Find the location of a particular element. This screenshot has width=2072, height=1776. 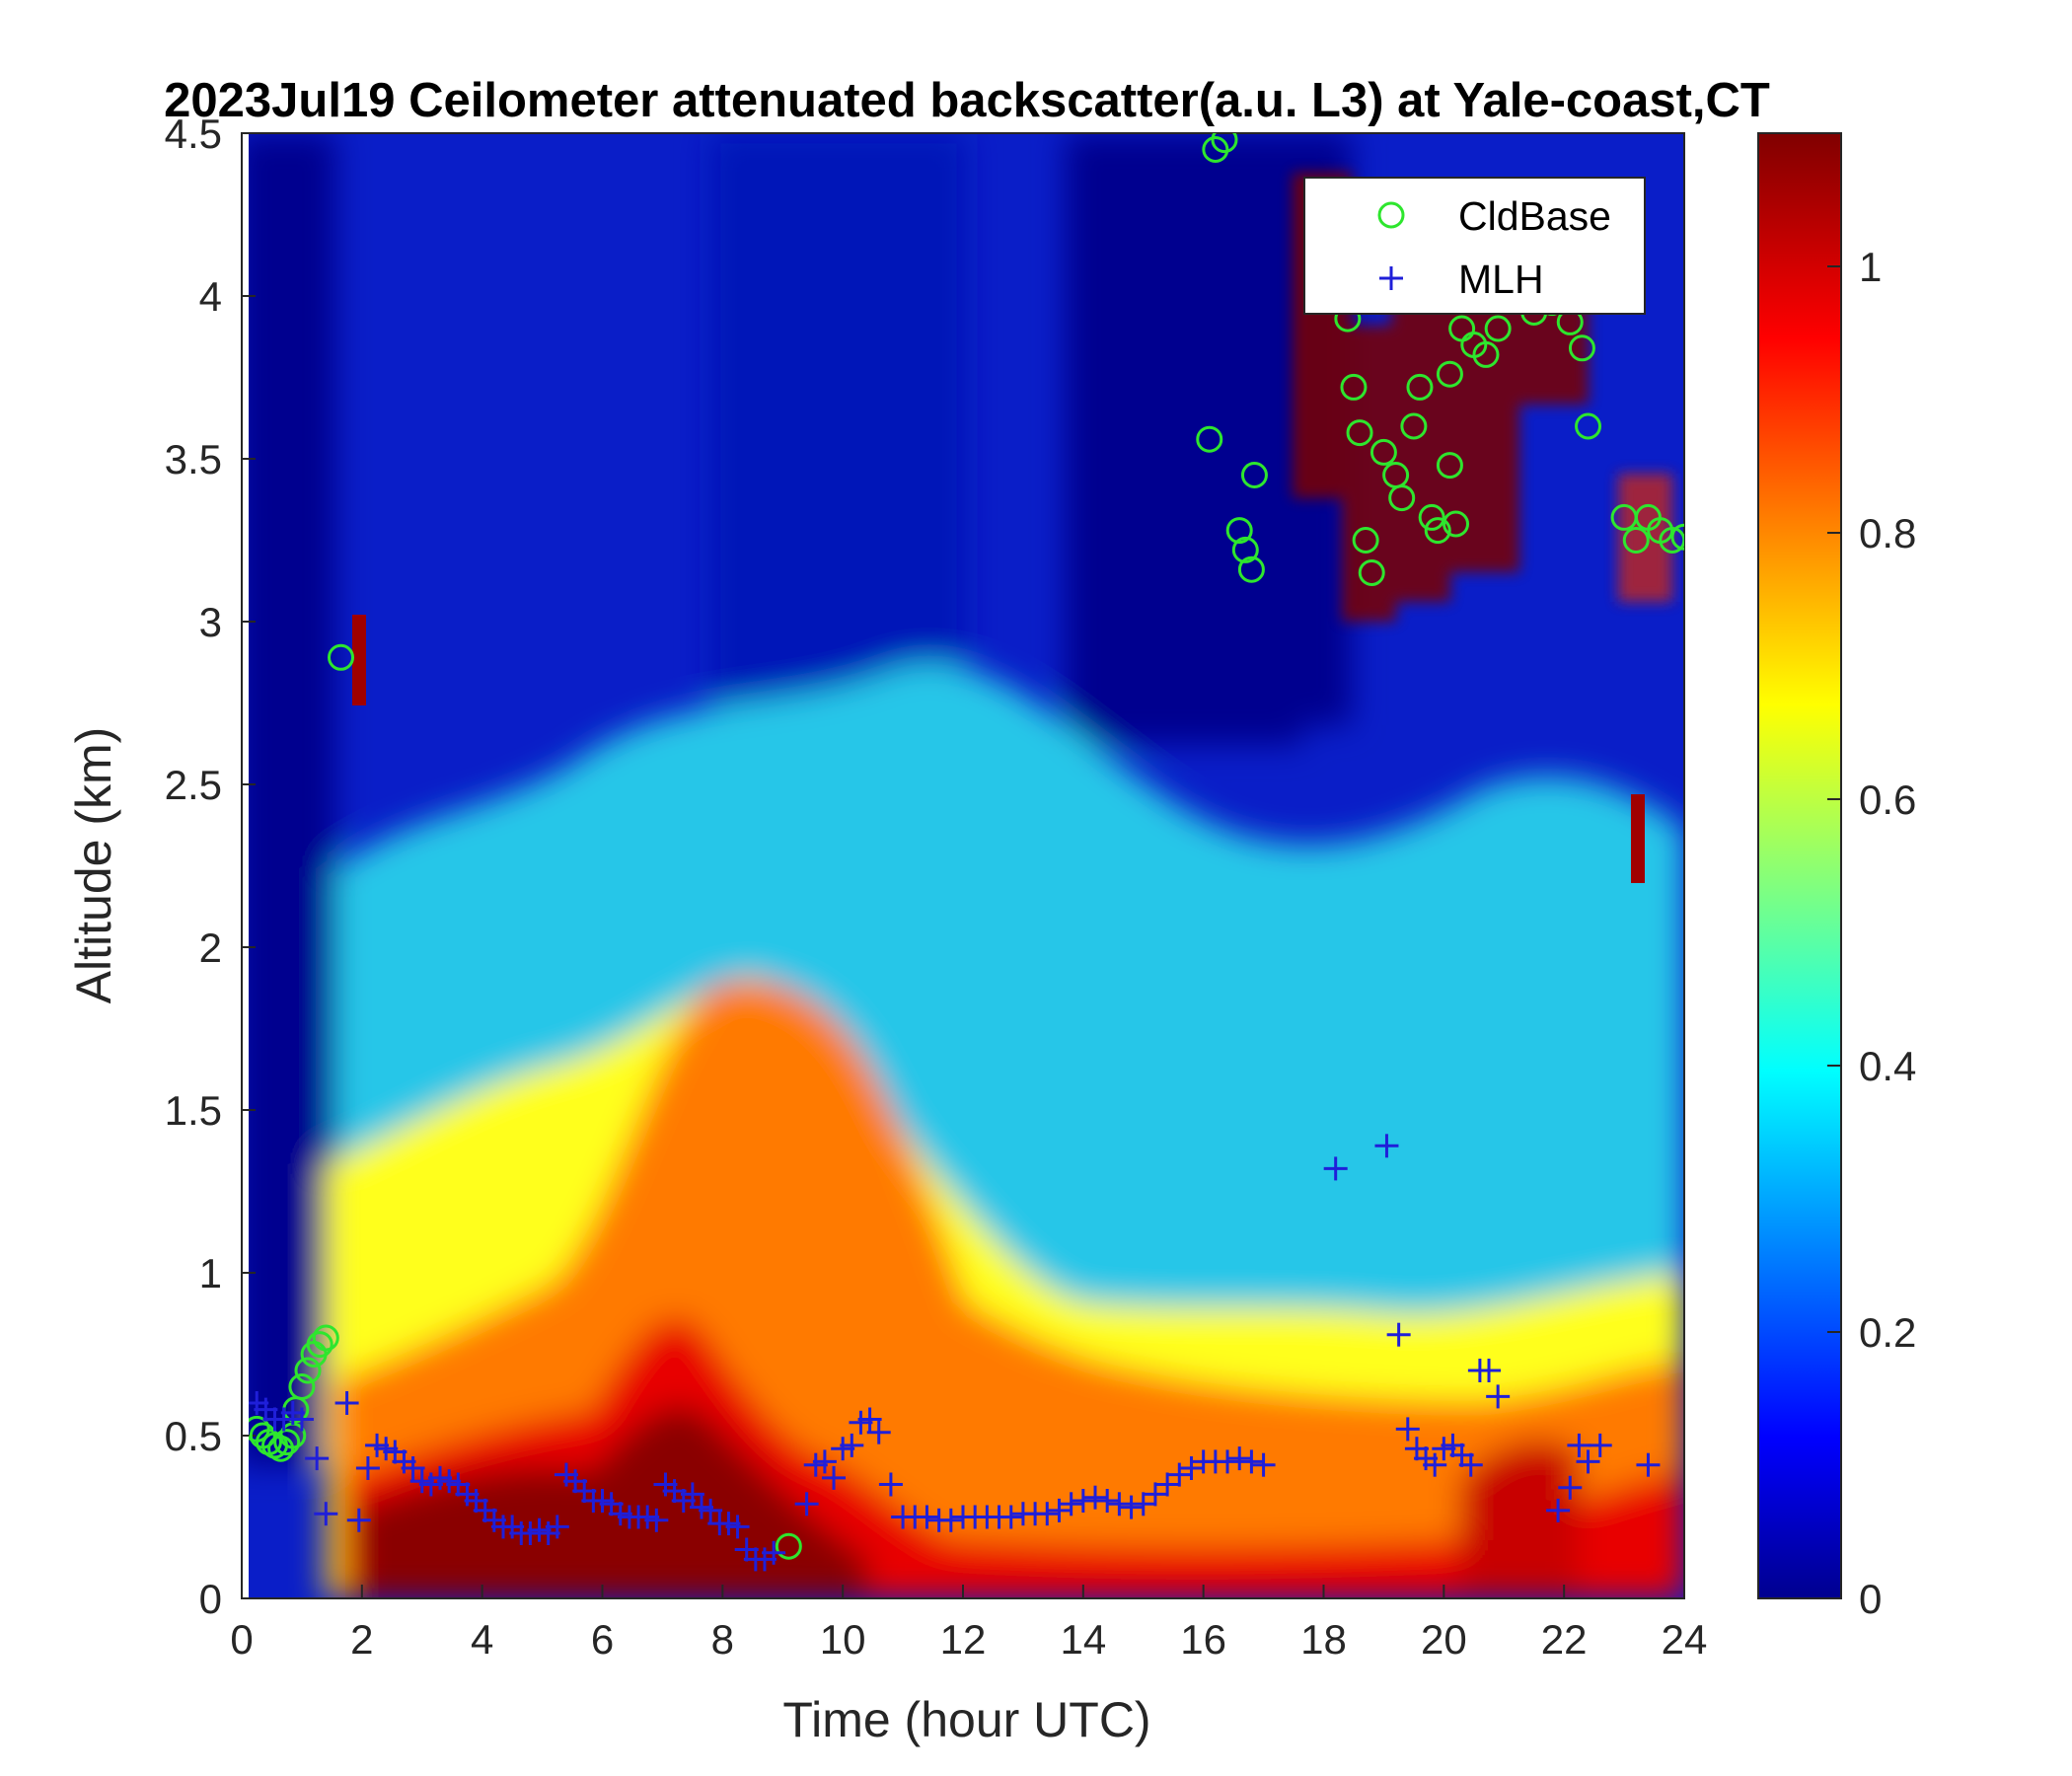

colorbar-frame is located at coordinates (1800, 866).